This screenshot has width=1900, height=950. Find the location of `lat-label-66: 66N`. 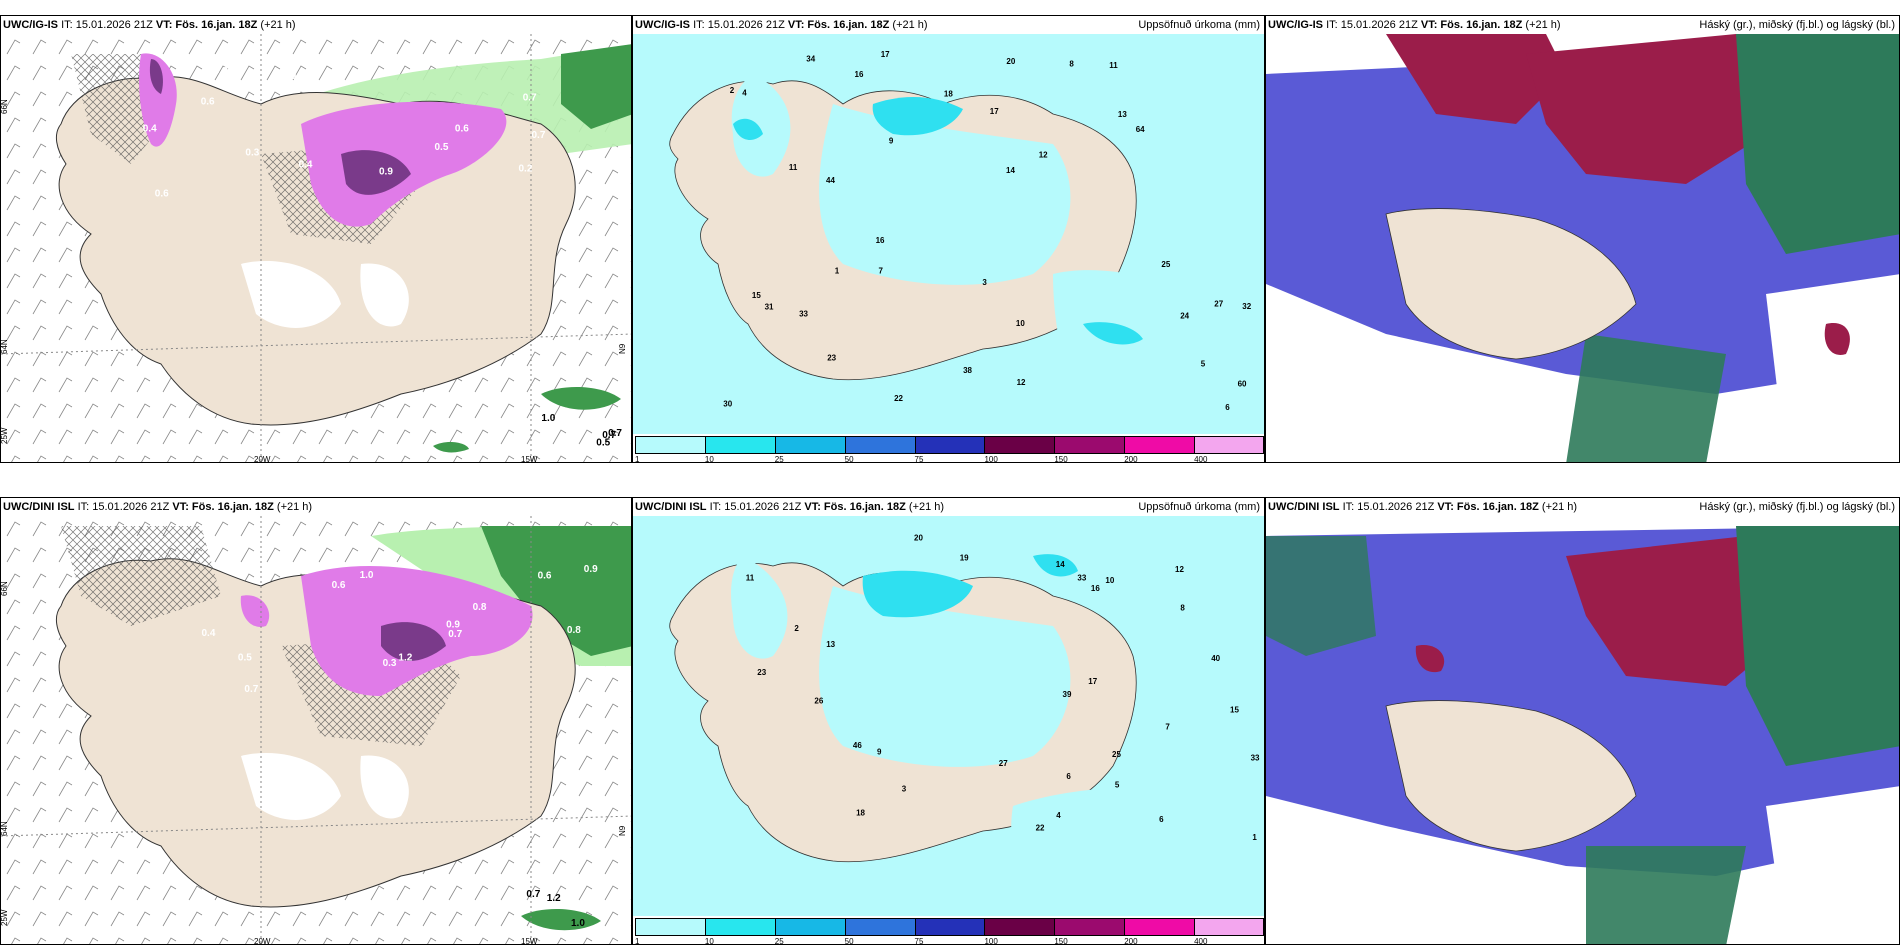

lat-label-66: 66N is located at coordinates (5, 106).